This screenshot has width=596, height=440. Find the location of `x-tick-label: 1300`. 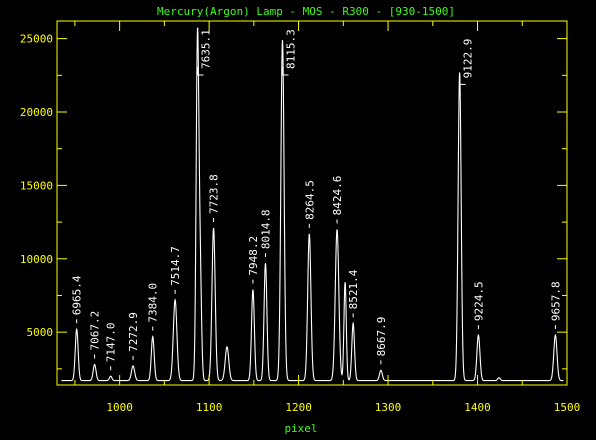

x-tick-label: 1300 is located at coordinates (388, 407).